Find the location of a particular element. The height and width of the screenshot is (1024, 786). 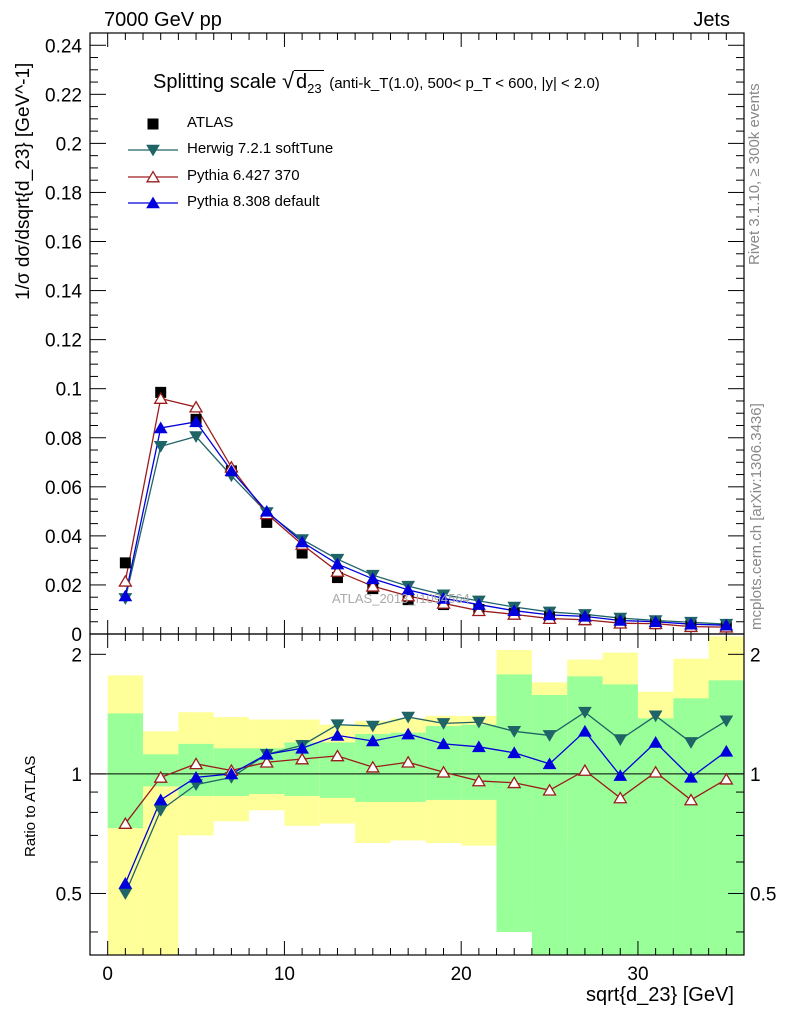

analysis-watermark: ATLAS_2013_I1094564 is located at coordinates (401, 598).